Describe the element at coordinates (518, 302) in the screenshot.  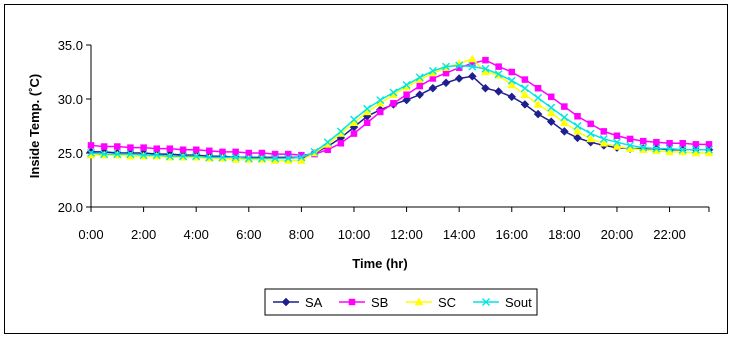
I see `legend-label: Sout` at that location.